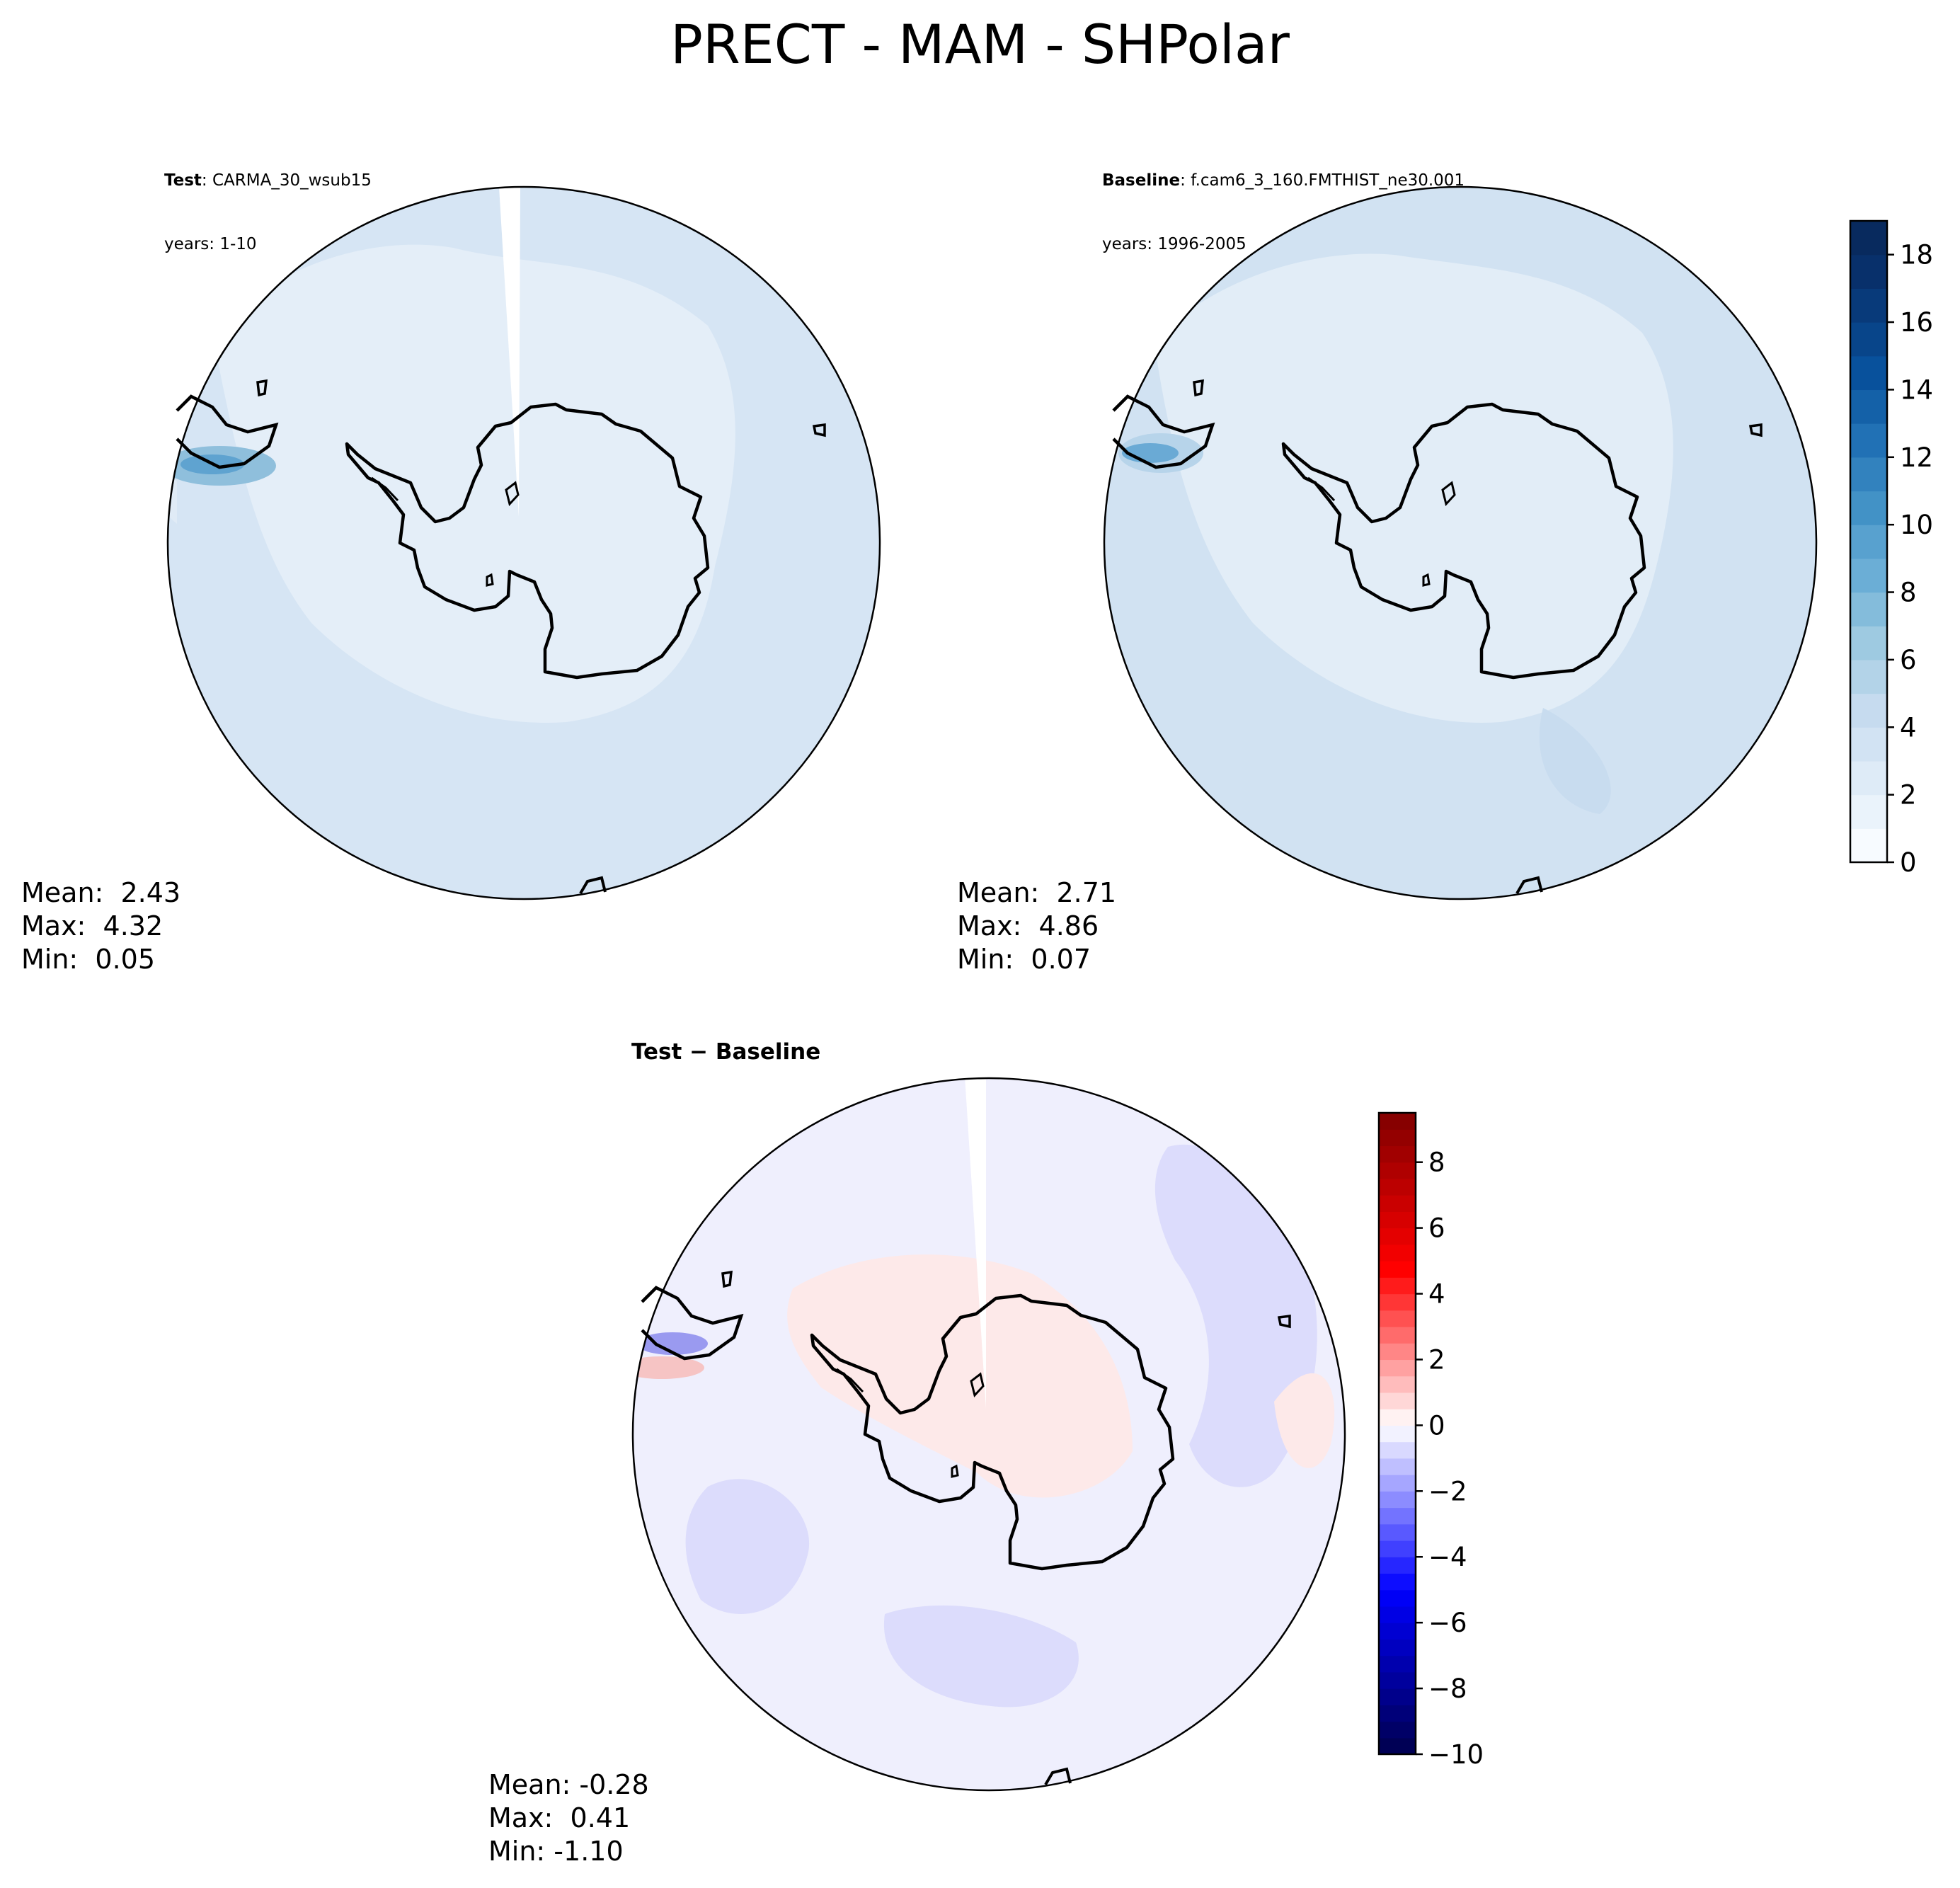  Describe the element at coordinates (981, 1656) in the screenshot. I see `difference-negative-south` at that location.